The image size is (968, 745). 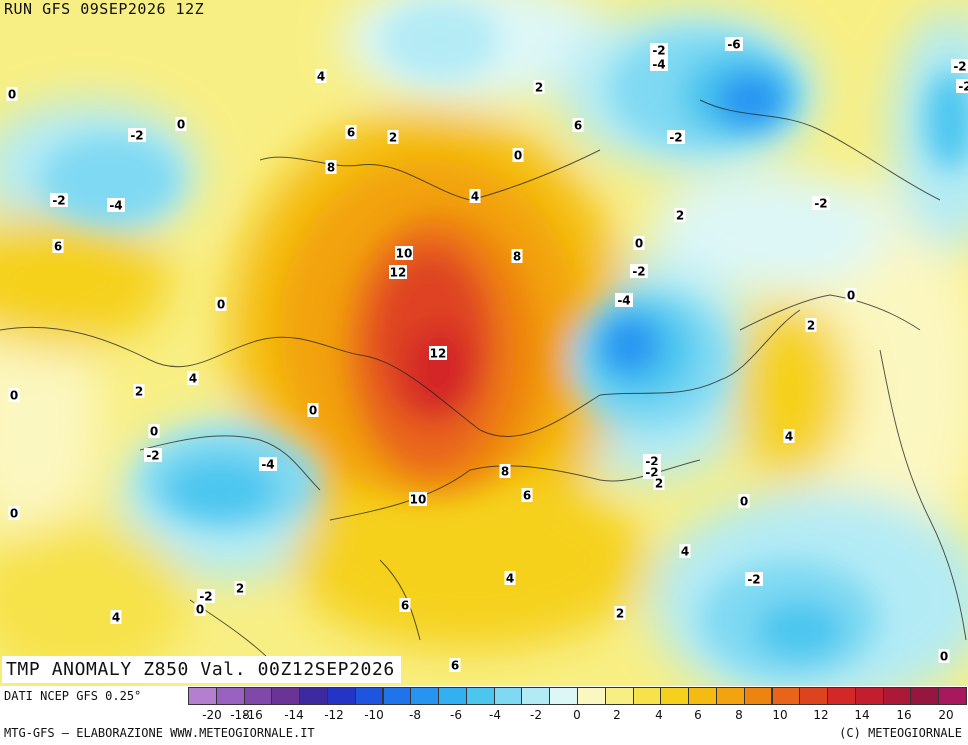 I want to click on scale-tick-label: -10, so click(x=374, y=715).